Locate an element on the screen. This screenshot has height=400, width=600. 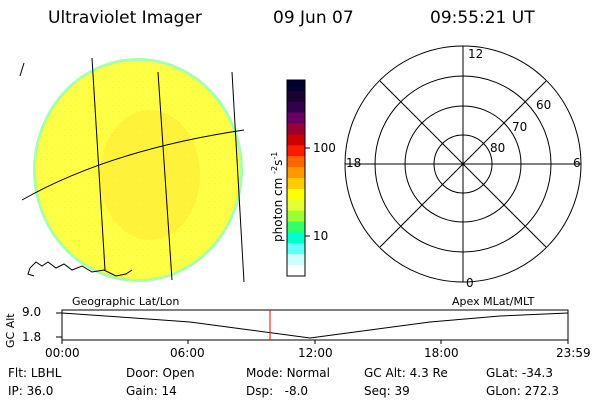
coastline-tip is located at coordinates (31, 272).